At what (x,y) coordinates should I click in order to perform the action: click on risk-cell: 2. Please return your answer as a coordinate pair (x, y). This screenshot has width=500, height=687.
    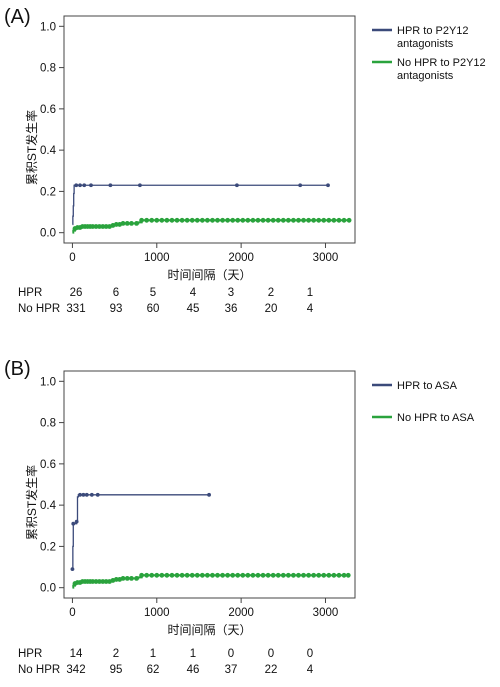
    Looking at the image, I should click on (271, 293).